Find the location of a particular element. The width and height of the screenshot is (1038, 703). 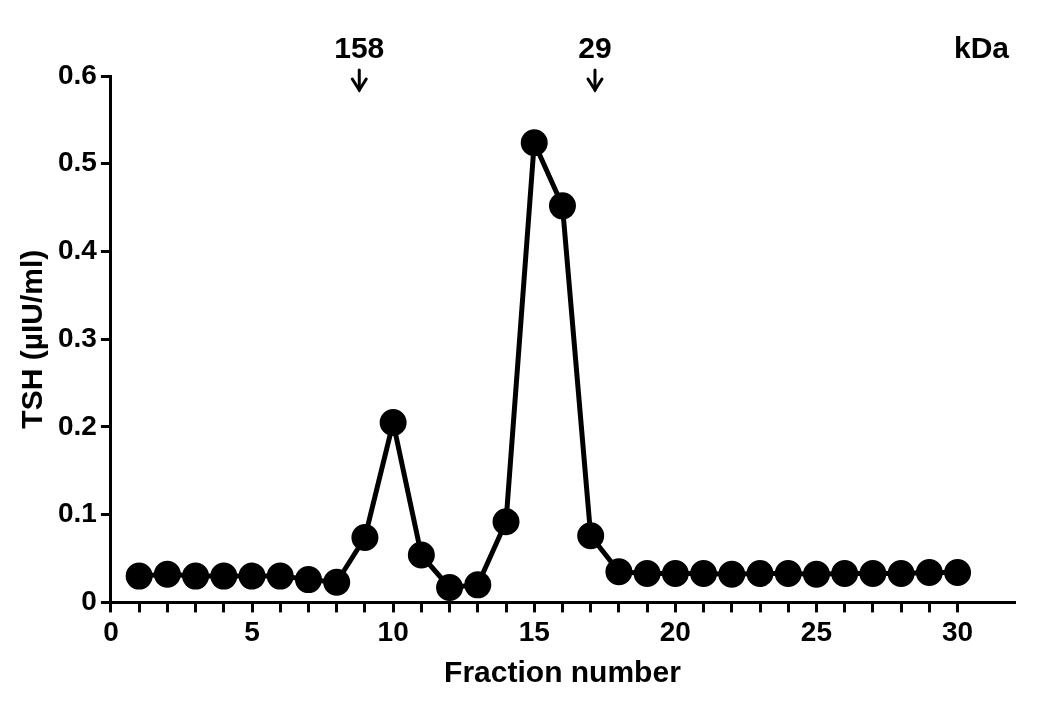

y-tick-label: 0.3 is located at coordinates (77, 337).